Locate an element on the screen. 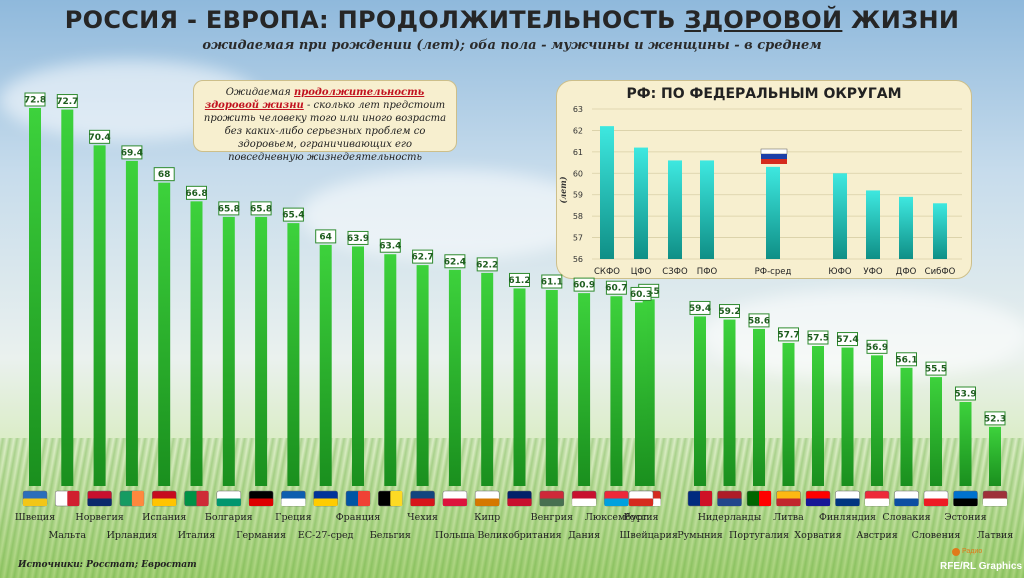 Image resolution: width=1024 pixels, height=578 pixels. value-label-10: 63.9 is located at coordinates (358, 239).